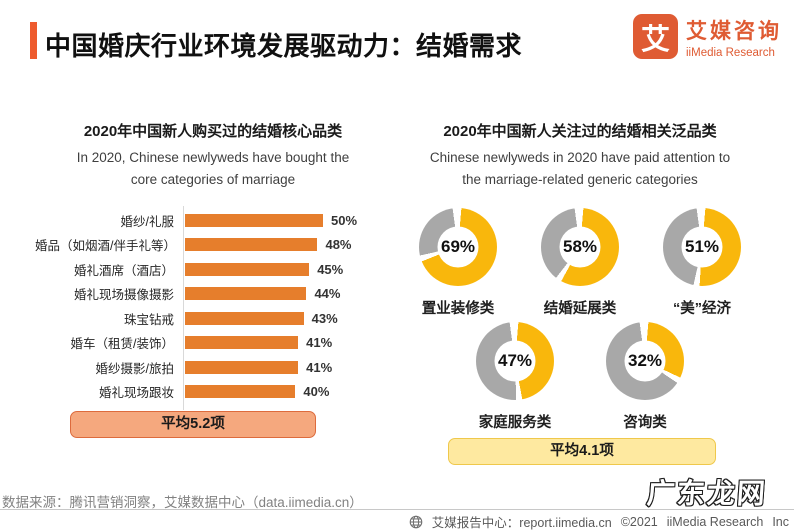 The width and height of the screenshot is (794, 531). I want to click on bar-track: 50%, so click(285, 220).